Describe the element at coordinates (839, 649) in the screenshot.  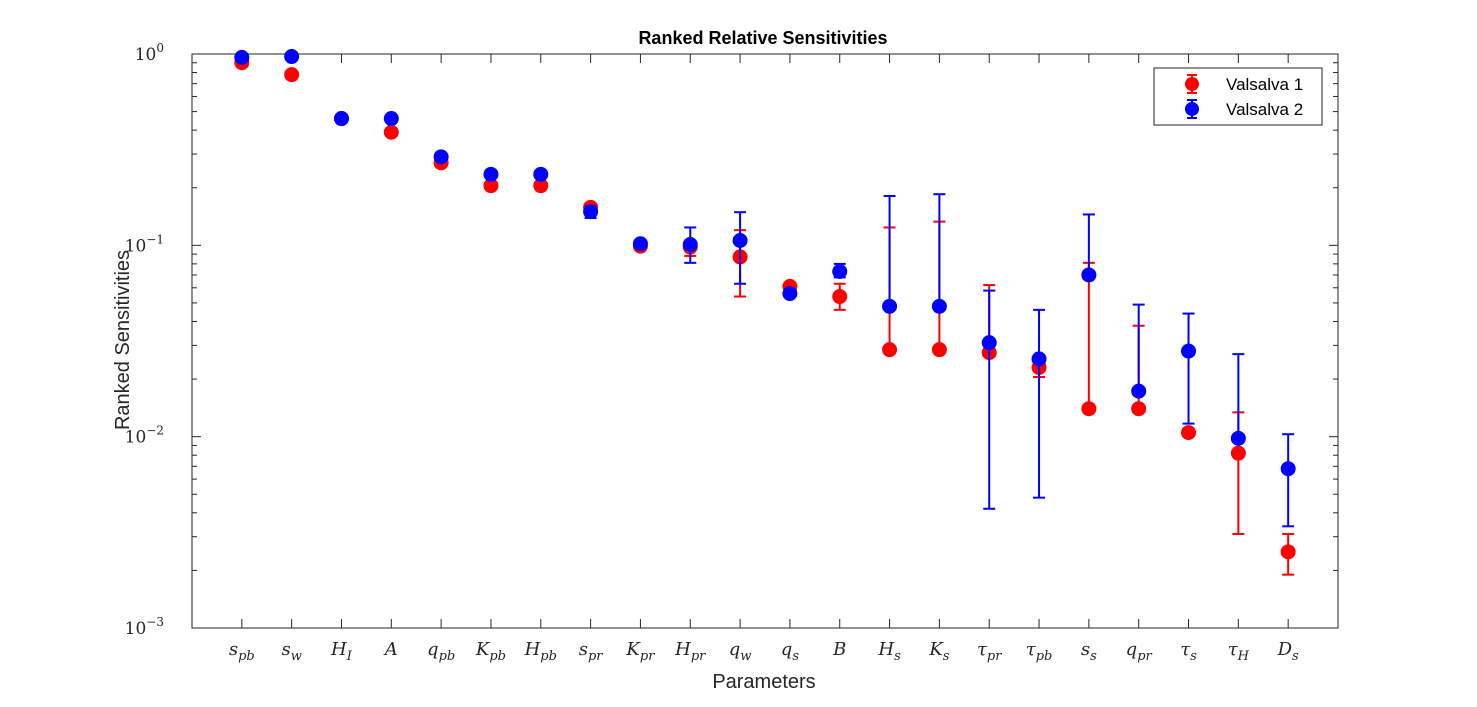
I see `x-tick-label-12: B` at that location.